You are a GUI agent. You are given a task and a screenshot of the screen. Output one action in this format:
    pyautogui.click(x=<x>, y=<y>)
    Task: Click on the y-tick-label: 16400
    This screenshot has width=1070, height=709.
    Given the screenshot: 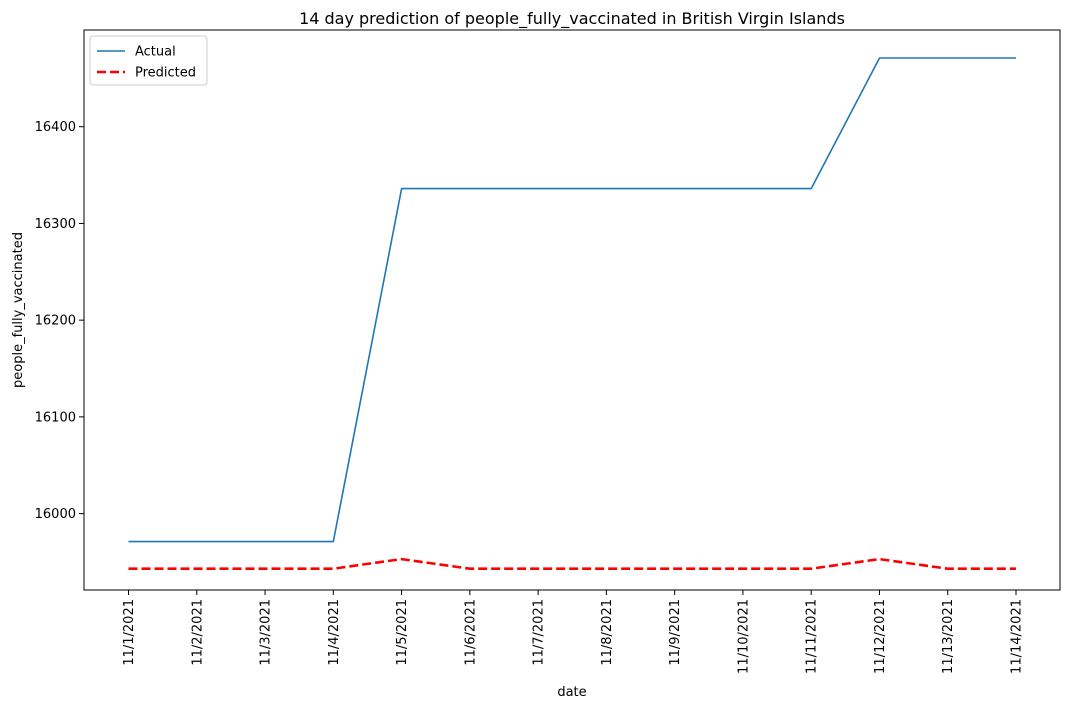 What is the action you would take?
    pyautogui.click(x=55, y=127)
    